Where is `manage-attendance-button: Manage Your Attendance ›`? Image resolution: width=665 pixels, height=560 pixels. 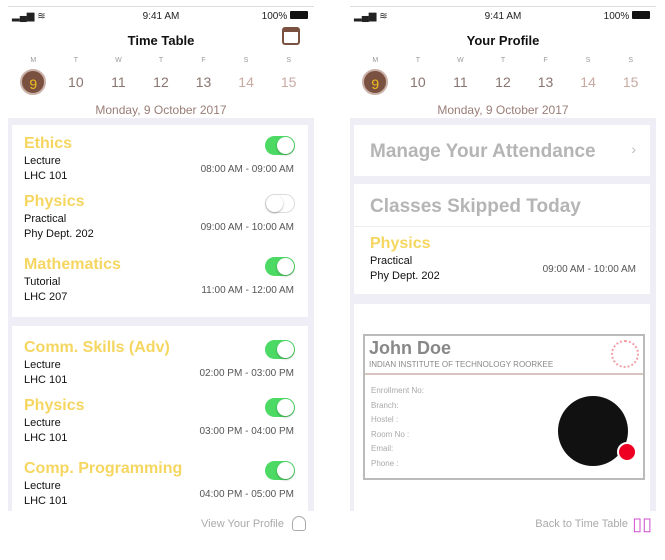
manage-attendance-button: Manage Your Attendance › is located at coordinates (502, 150).